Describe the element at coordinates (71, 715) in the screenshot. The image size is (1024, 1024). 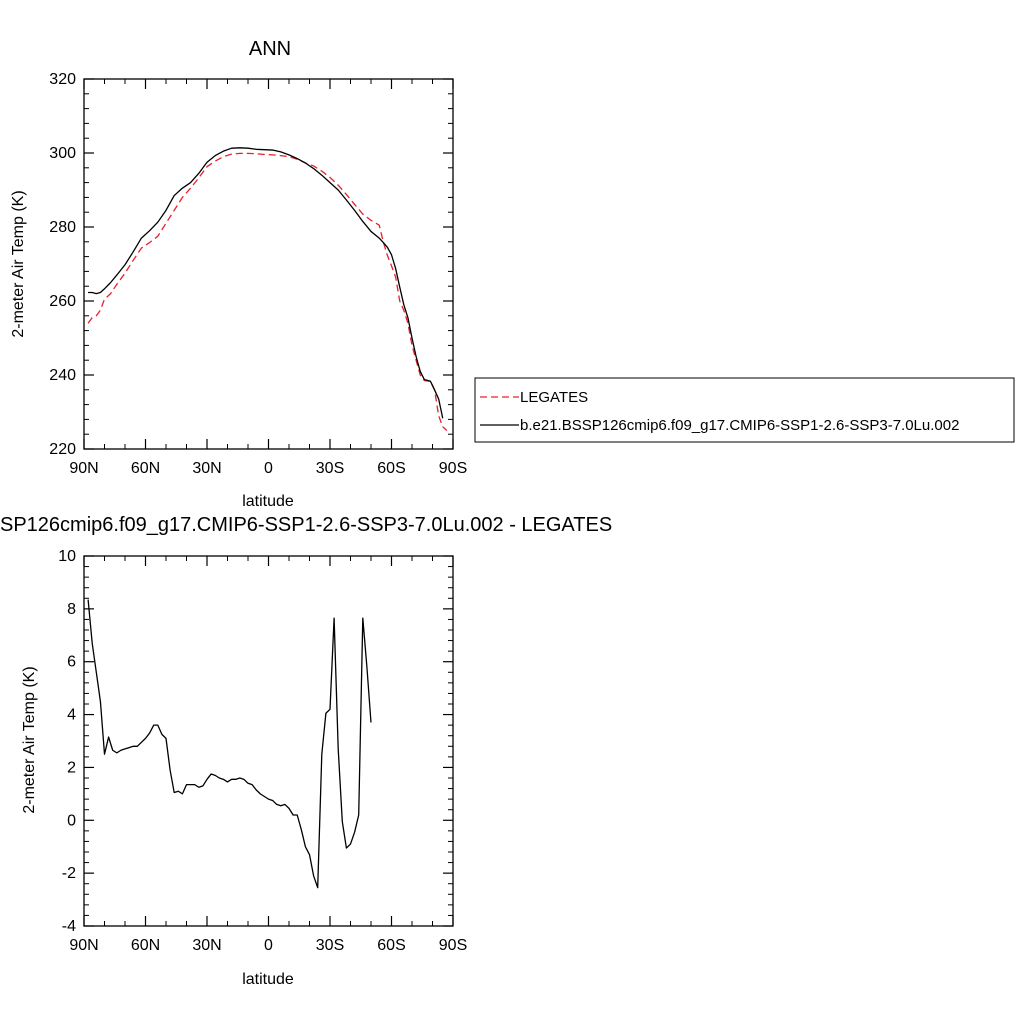
I see `bottom-y-tick-label: 4` at that location.